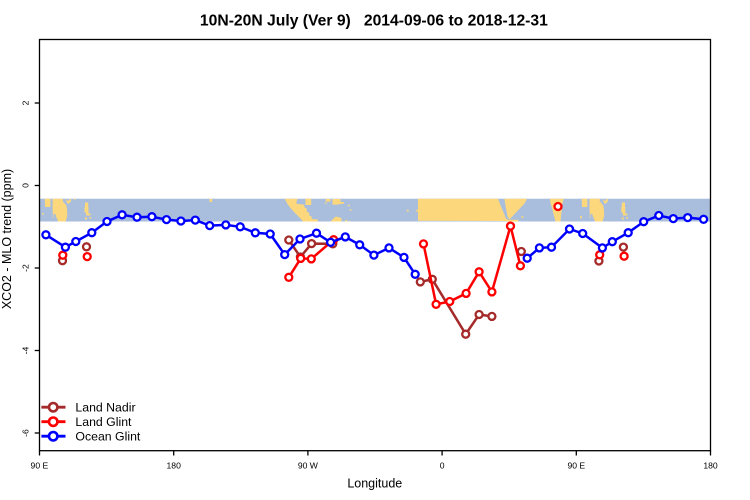 Image resolution: width=750 pixels, height=500 pixels. Describe the element at coordinates (103, 422) in the screenshot. I see `svg-text: Land Glint` at that location.